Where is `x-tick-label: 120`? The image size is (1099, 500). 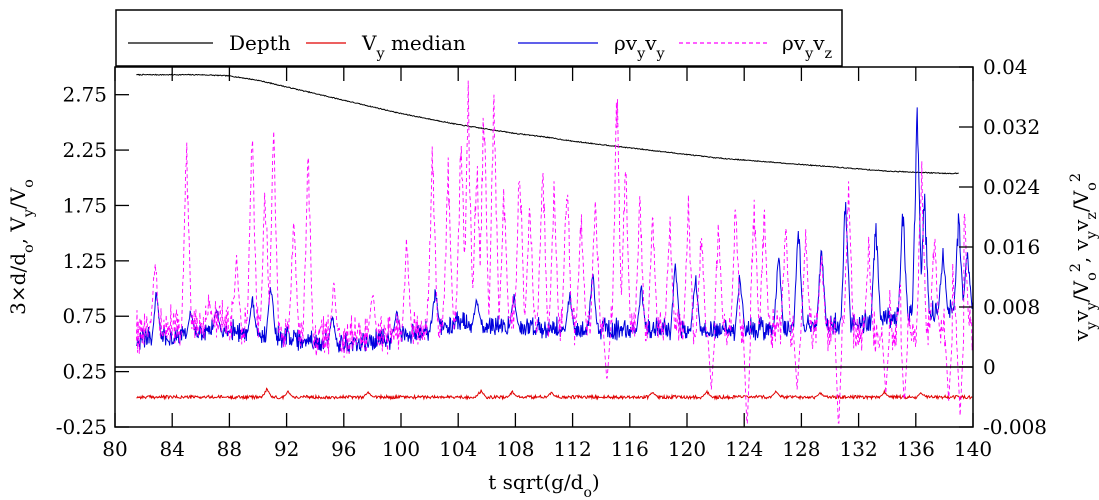
x-tick-label: 120 is located at coordinates (687, 449).